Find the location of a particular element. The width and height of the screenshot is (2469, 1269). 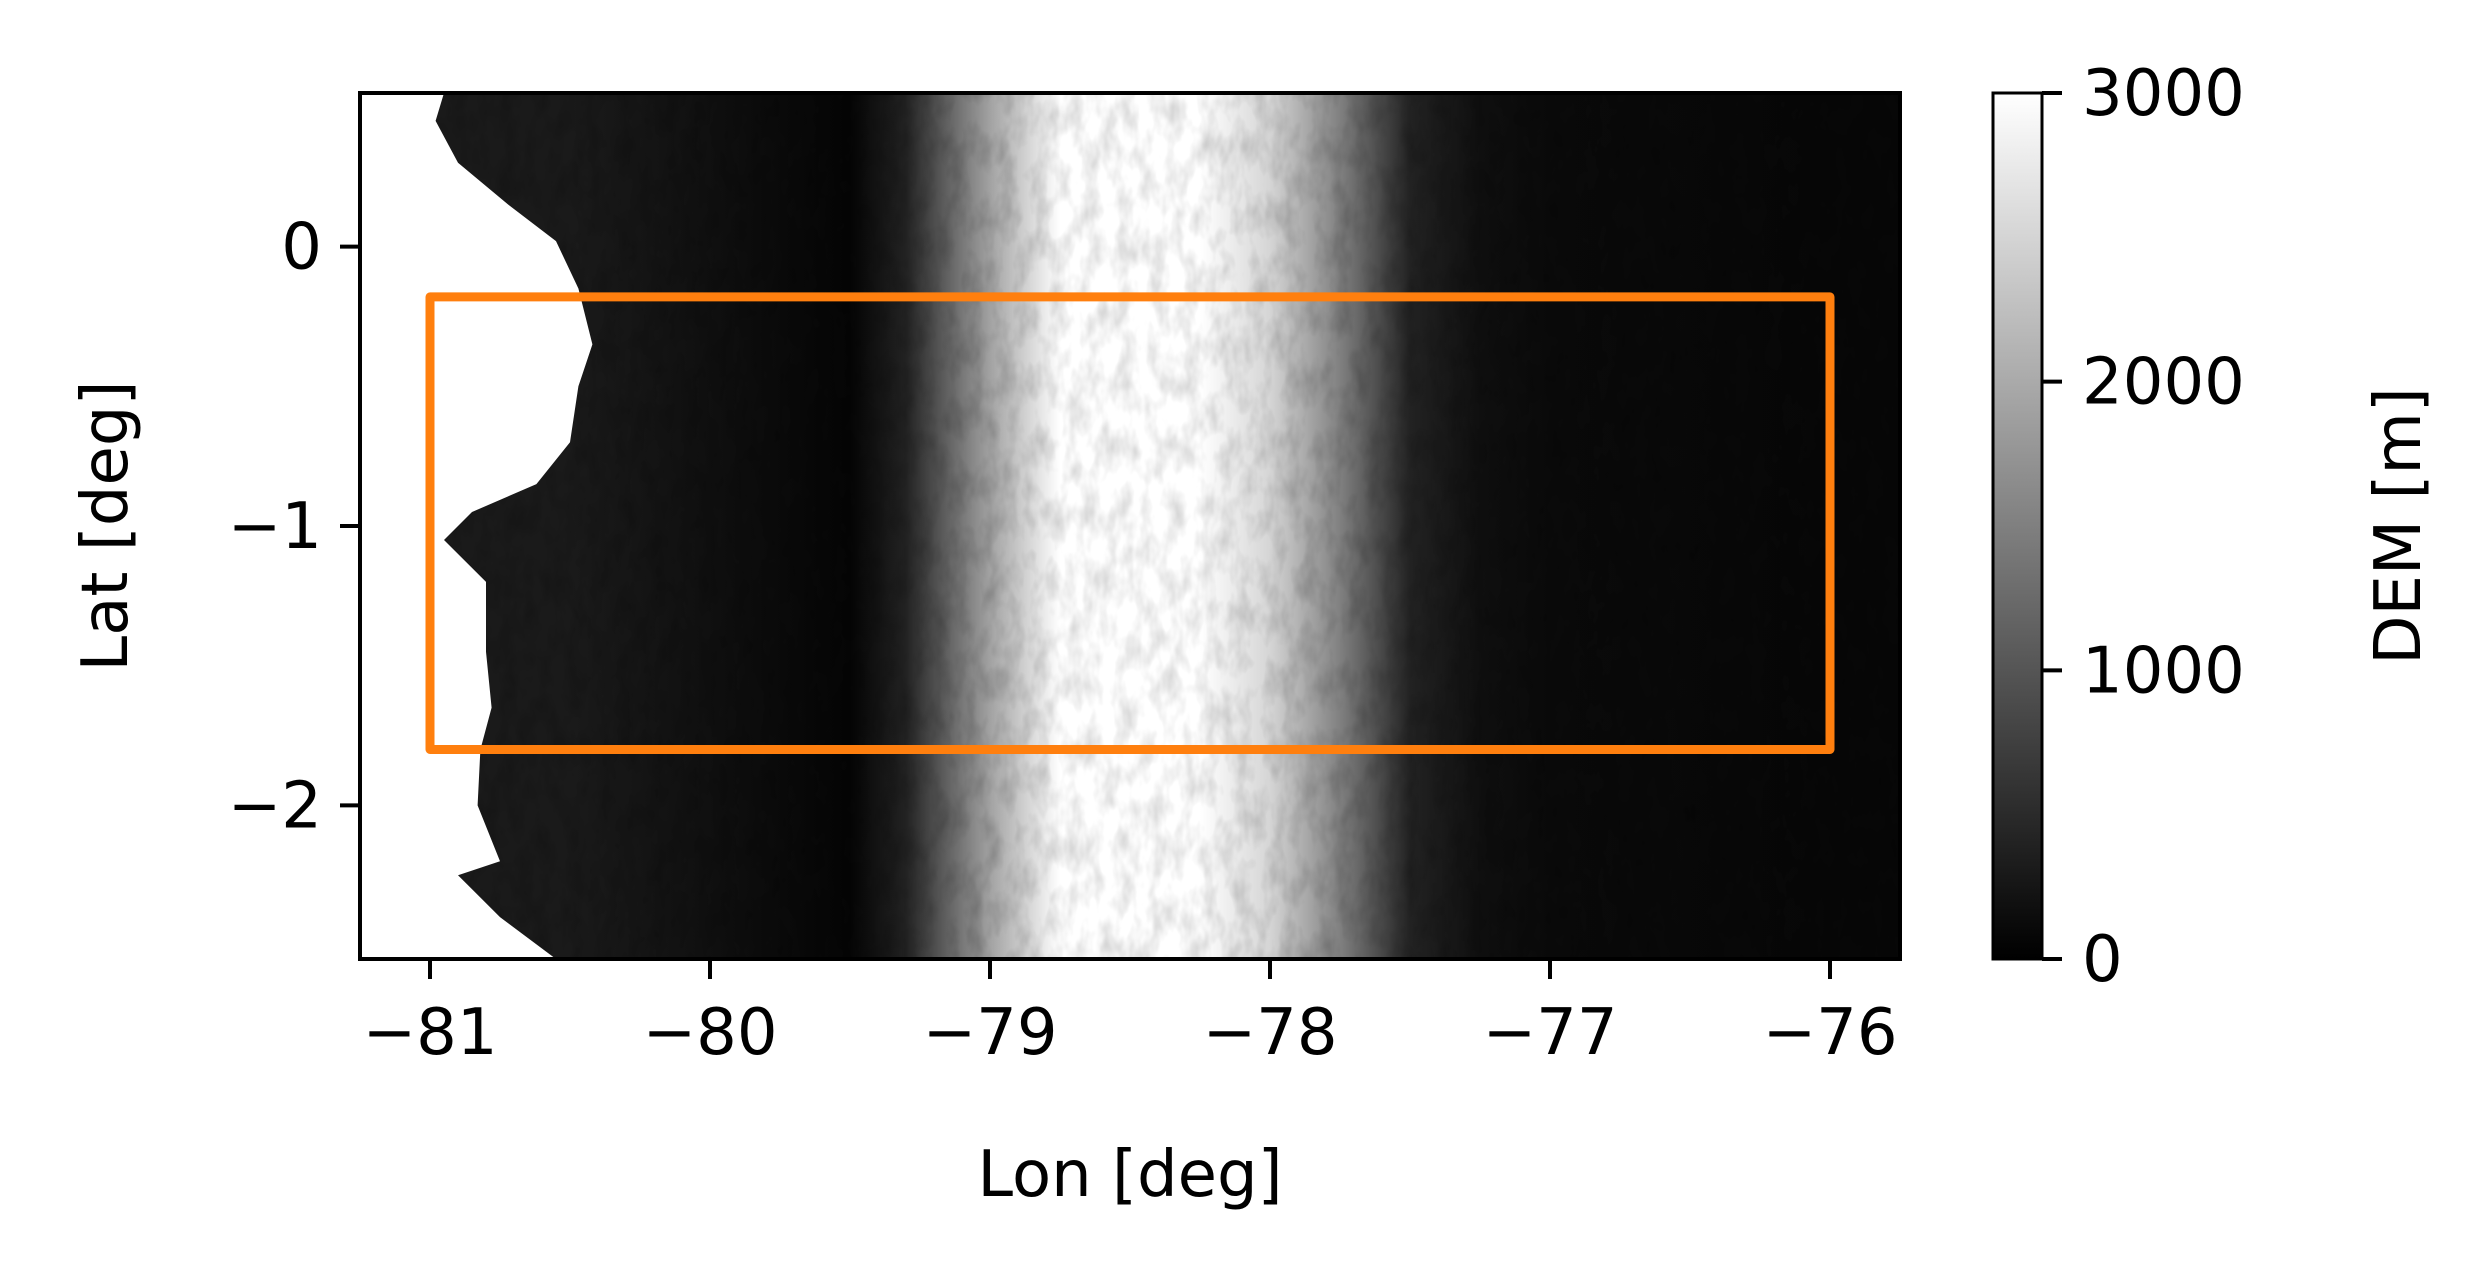

y-axis-label: Lat [deg] is located at coordinates (106, 526).